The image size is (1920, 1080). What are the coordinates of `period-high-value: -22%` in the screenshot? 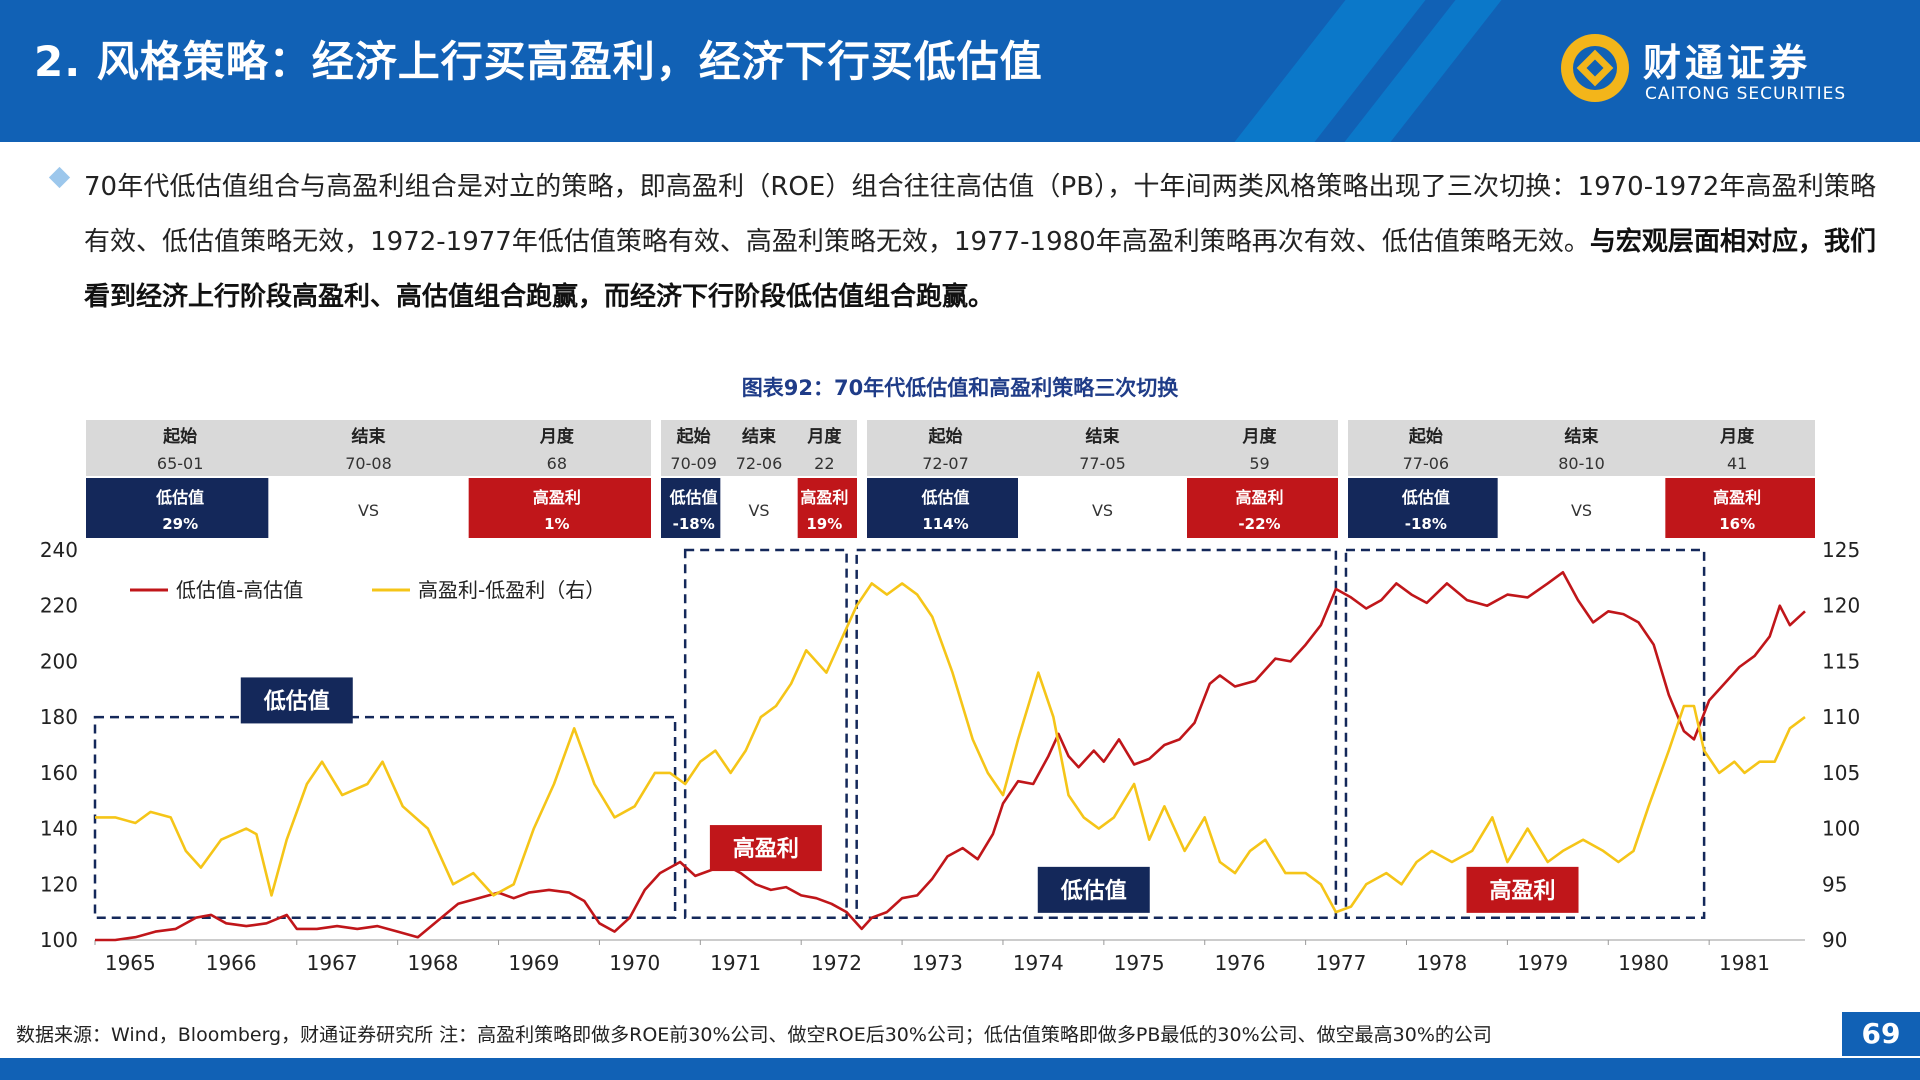 It's located at (1259, 524).